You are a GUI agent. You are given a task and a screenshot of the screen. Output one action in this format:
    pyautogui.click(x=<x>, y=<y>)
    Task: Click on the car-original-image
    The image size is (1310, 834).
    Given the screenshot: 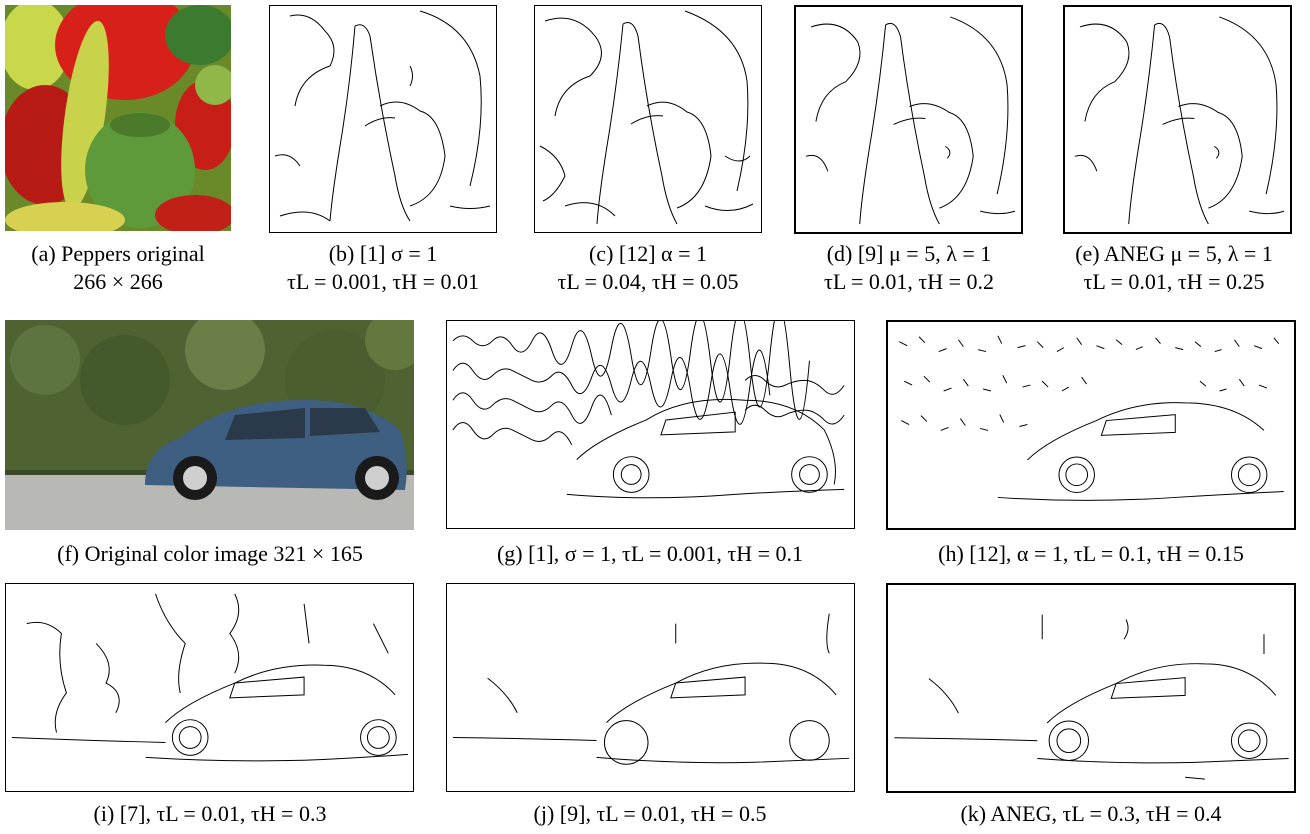 What is the action you would take?
    pyautogui.click(x=209, y=425)
    